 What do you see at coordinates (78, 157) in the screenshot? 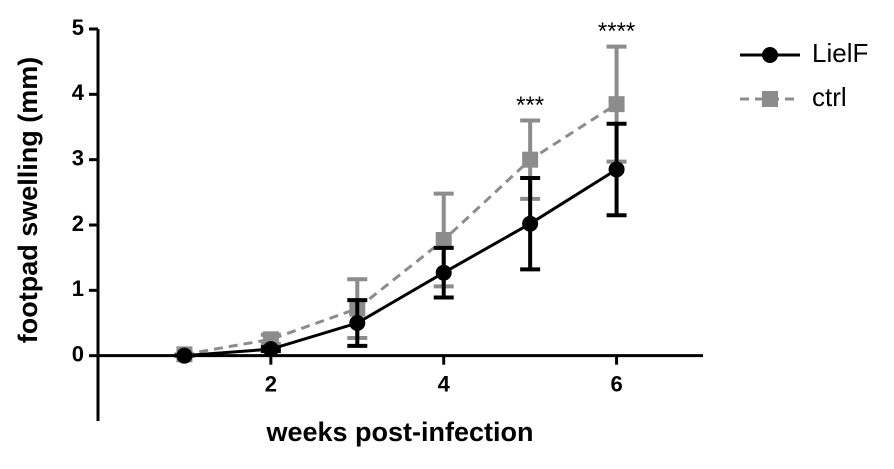
I see `y-tick-label: 3` at bounding box center [78, 157].